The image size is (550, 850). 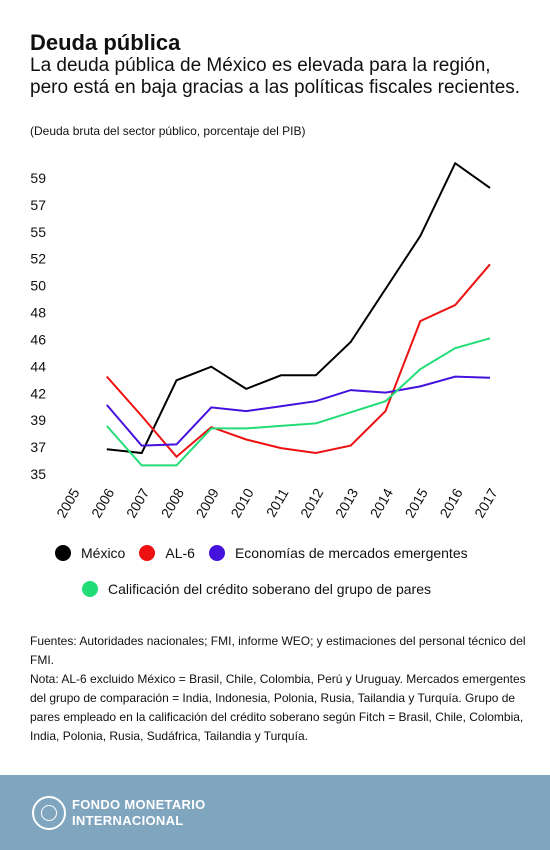 I want to click on legend-swatch-emerging, so click(x=216, y=553).